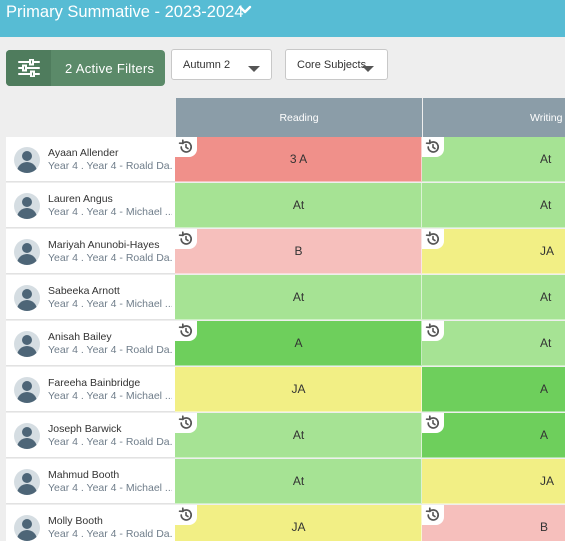  I want to click on column-header-reading: Reading, so click(299, 117).